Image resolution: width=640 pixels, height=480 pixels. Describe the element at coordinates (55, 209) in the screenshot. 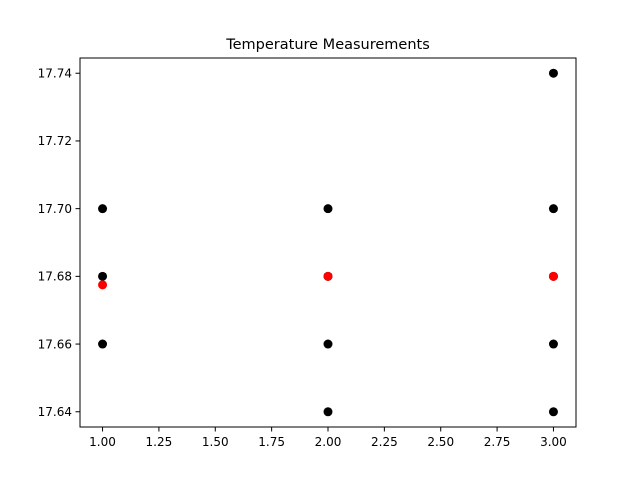

I see `y-tick-label: 17.70` at that location.